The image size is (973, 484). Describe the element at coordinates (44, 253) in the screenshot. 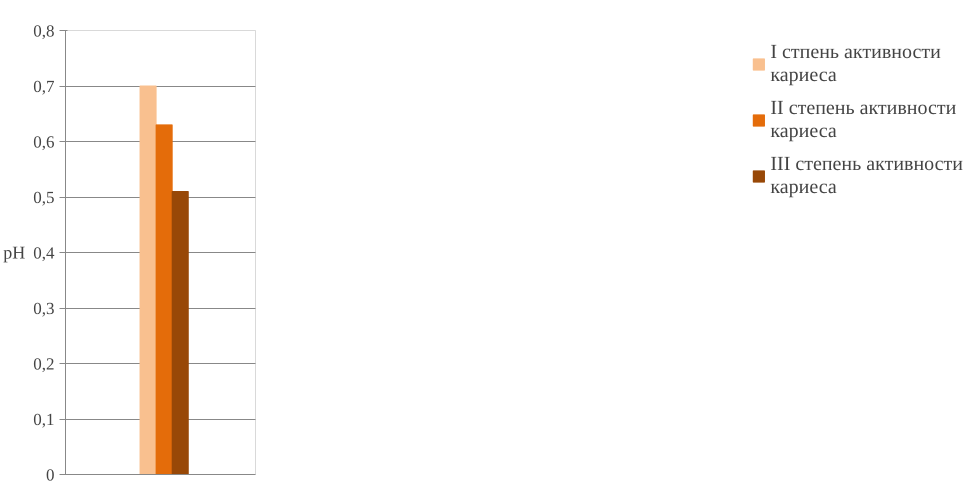

I see `y-tick-label: 0,4` at that location.